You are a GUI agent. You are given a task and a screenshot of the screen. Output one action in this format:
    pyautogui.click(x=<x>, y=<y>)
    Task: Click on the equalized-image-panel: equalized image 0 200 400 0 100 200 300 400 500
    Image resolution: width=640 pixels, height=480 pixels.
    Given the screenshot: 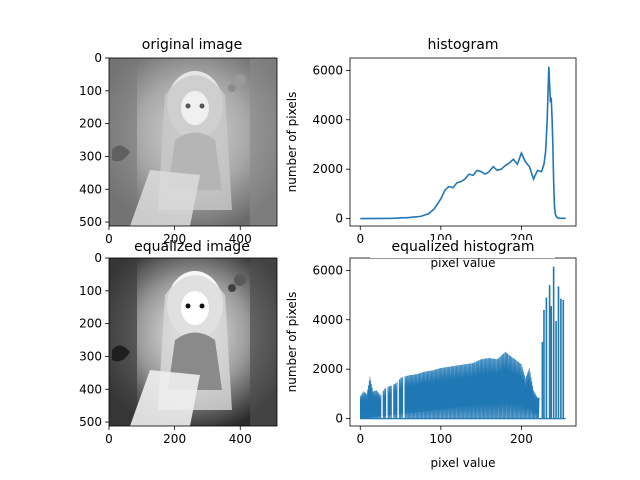 What is the action you would take?
    pyautogui.click(x=178, y=342)
    